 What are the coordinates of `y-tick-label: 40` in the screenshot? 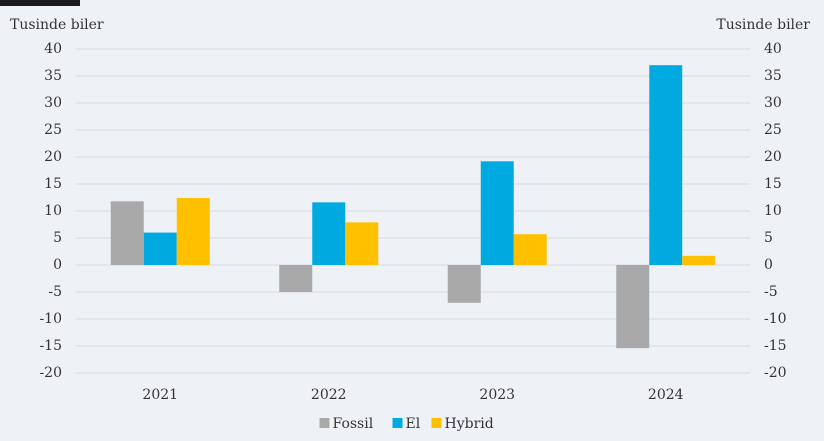 It's located at (53, 49).